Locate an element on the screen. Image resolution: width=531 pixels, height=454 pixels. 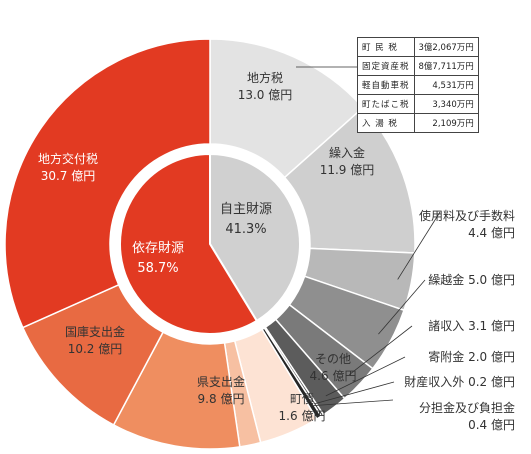
tax-name: 固定資産税 is located at coordinates (386, 66).